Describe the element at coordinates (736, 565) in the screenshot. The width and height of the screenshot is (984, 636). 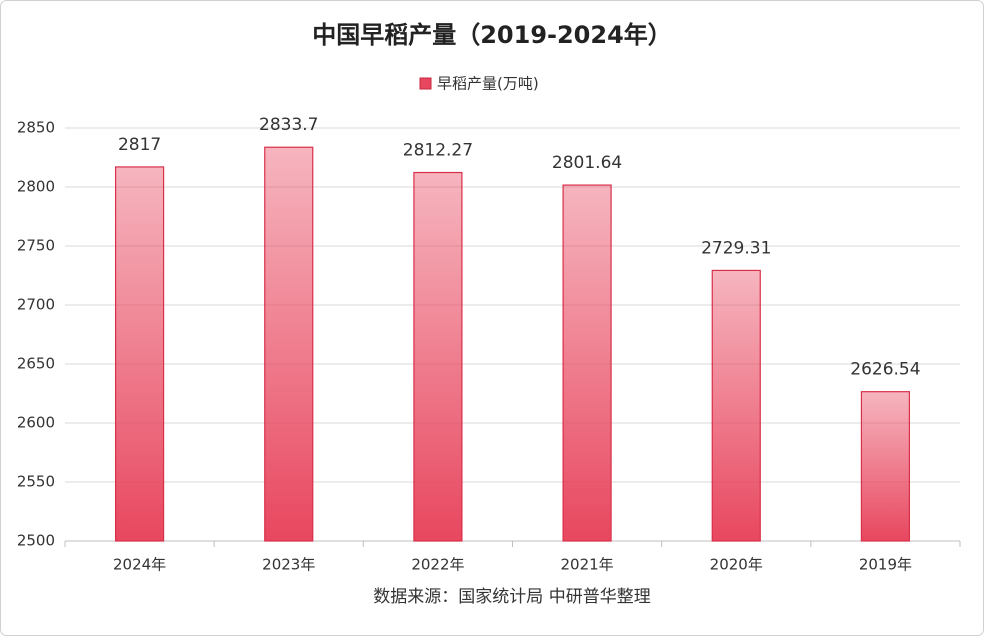
I see `x-tick-label: 2020年` at that location.